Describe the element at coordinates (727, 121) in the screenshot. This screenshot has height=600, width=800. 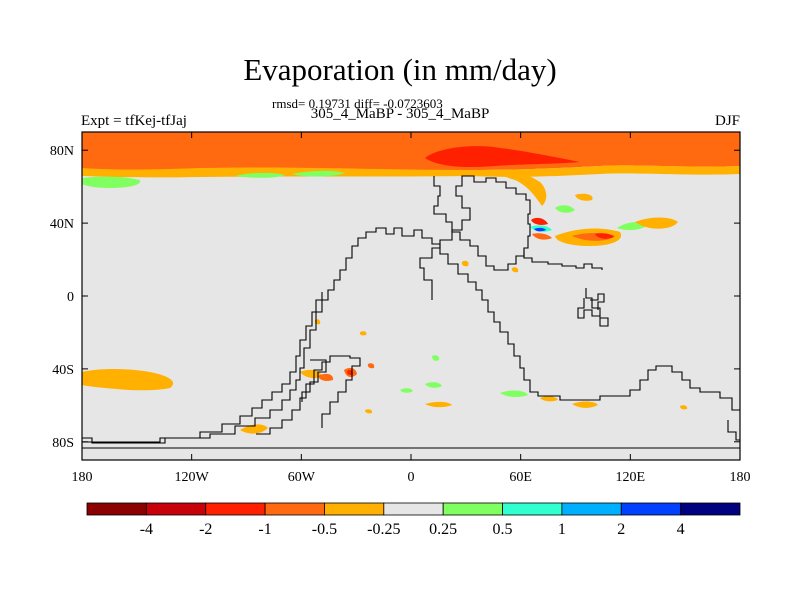
I see `season-label: DJF` at that location.